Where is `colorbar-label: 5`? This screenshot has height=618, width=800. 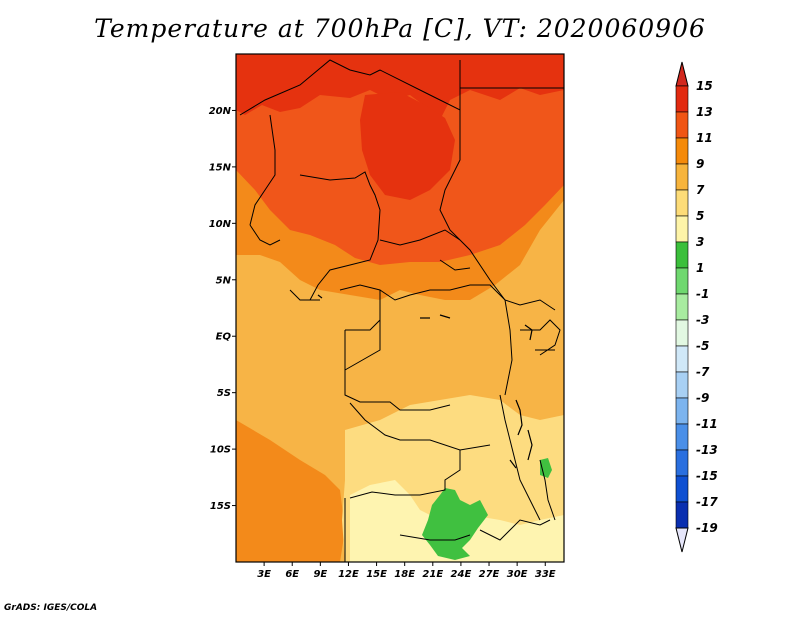
colorbar-label: 5 is located at coordinates (700, 216).